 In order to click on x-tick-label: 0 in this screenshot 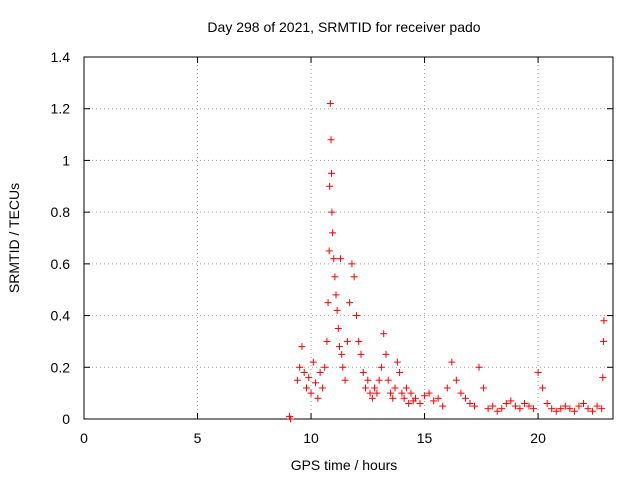, I will do `click(84, 438)`.